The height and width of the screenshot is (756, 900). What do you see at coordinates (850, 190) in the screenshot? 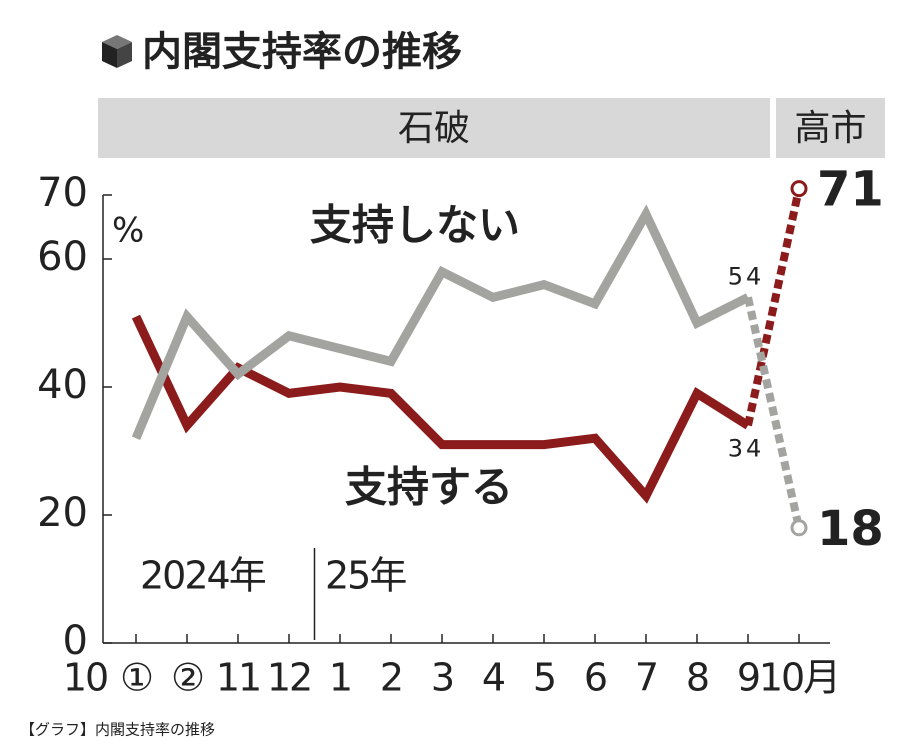
I see `data-label: 71` at bounding box center [850, 190].